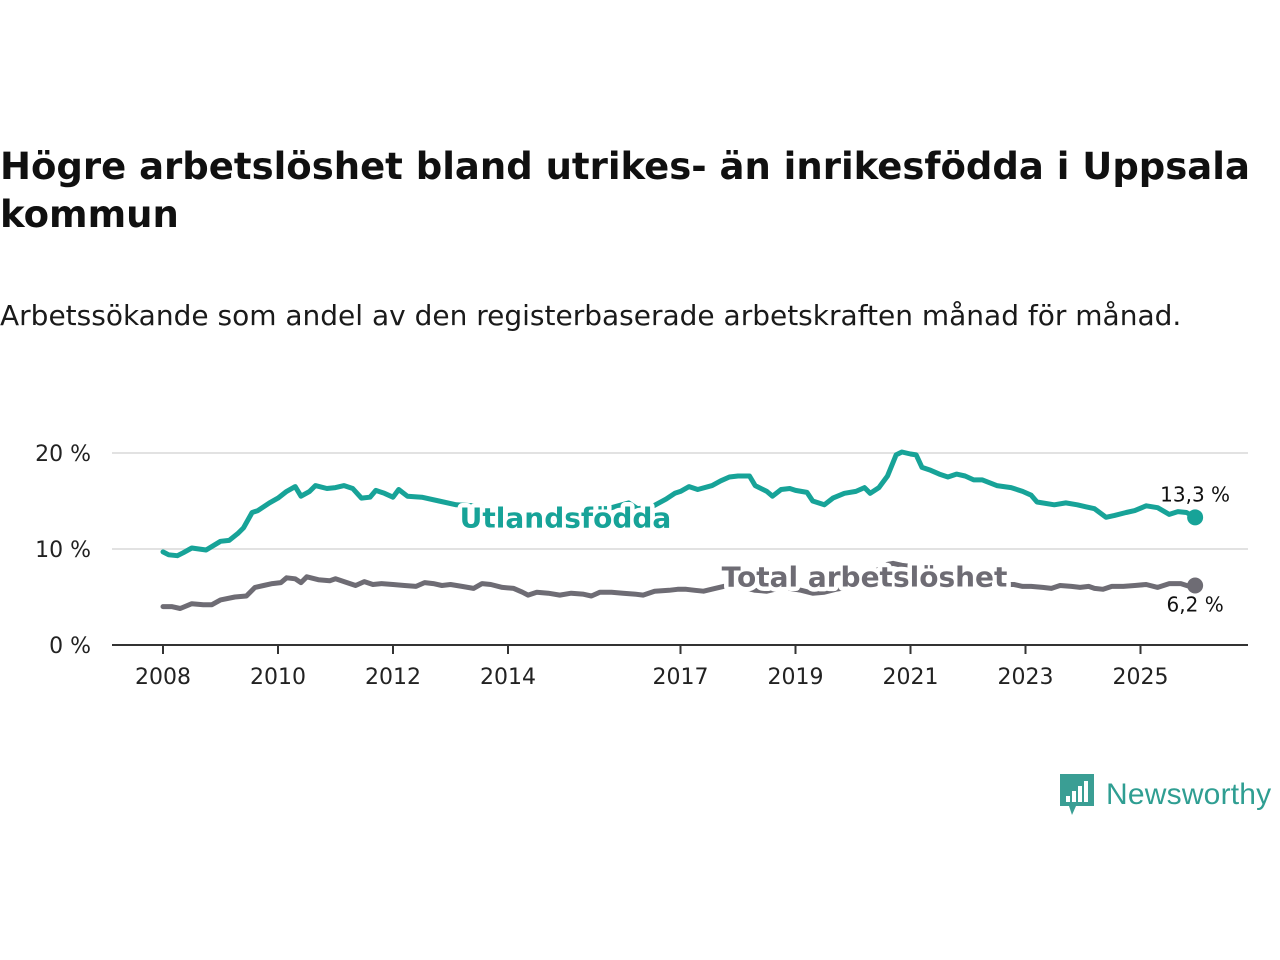 The height and width of the screenshot is (960, 1280). I want to click on y-tick-label: 10 %, so click(63, 550).